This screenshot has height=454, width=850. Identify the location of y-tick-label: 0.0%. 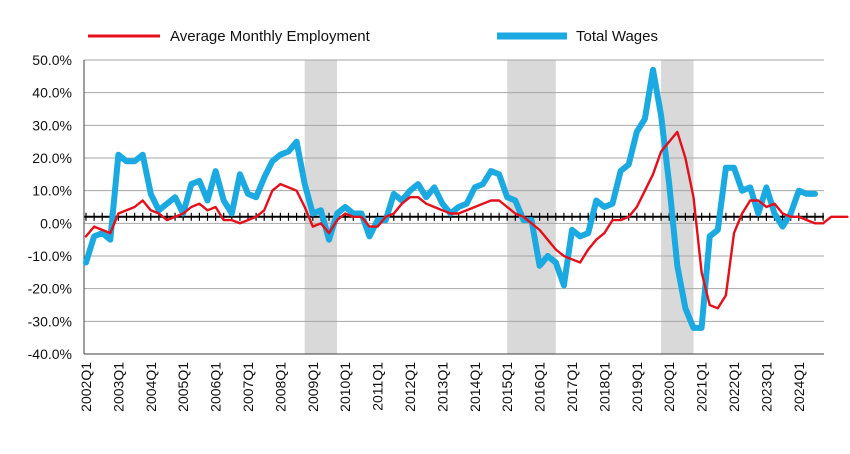
(56, 223).